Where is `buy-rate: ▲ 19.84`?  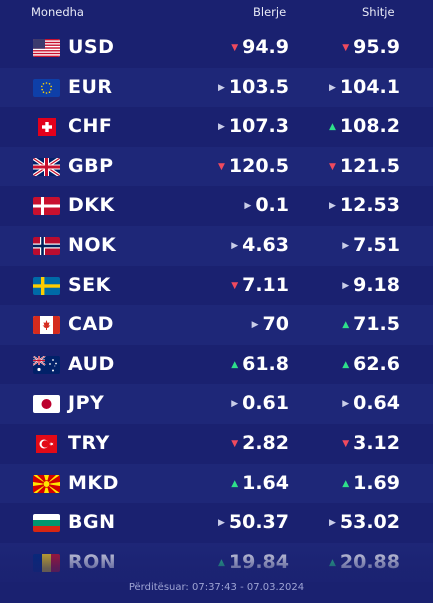
buy-rate: ▲ 19.84 is located at coordinates (253, 562).